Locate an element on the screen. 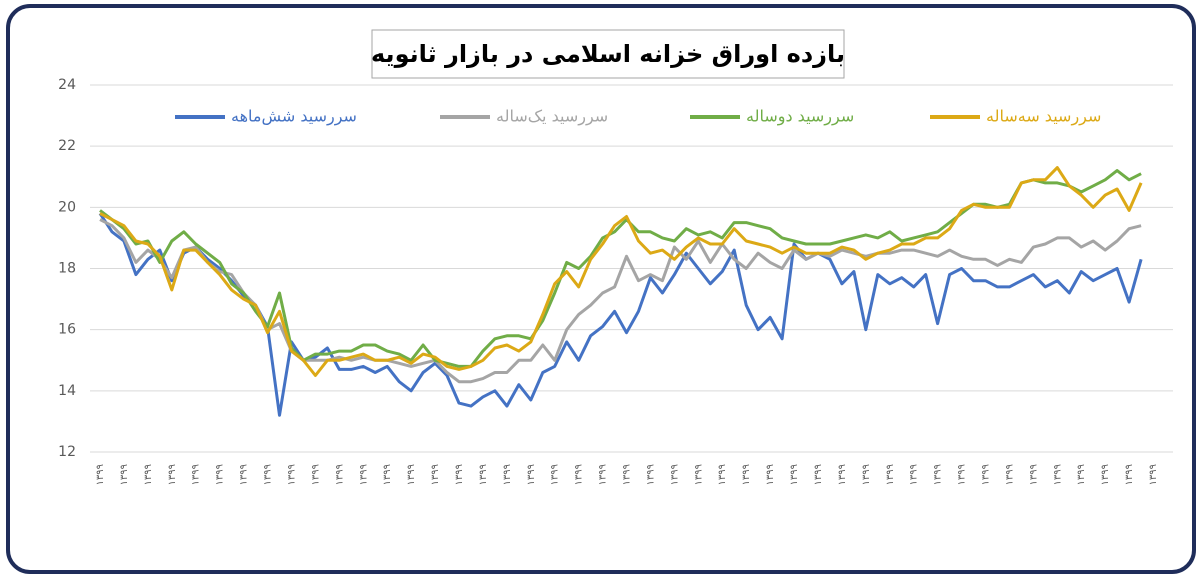  legend-label: سررسید دوساله is located at coordinates (800, 117).